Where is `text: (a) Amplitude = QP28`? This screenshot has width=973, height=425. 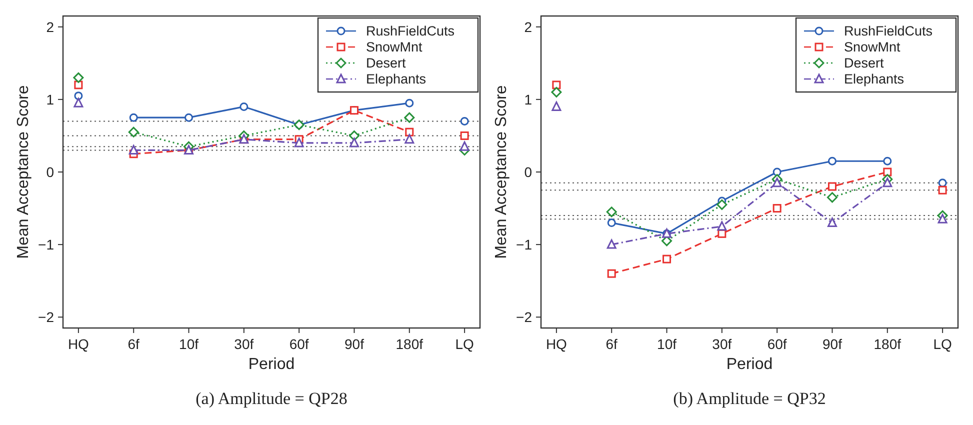 text: (a) Amplitude = QP28 is located at coordinates (272, 398).